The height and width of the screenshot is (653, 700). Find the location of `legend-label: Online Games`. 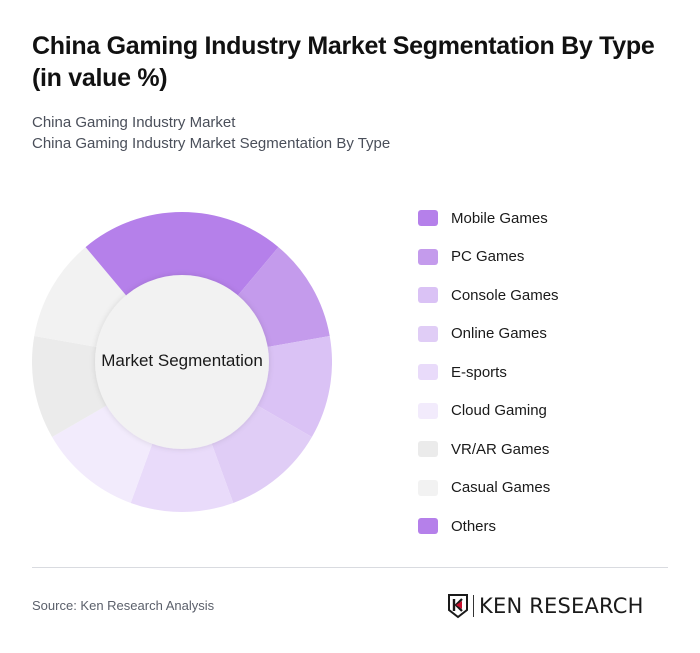

legend-label: Online Games is located at coordinates (499, 334).